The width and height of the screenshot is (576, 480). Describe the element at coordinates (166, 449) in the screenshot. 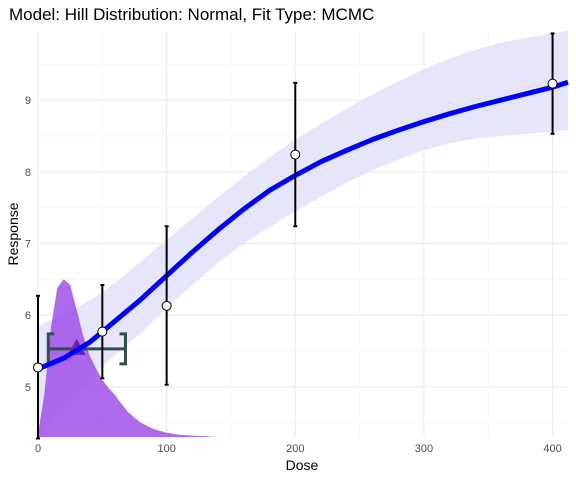

I see `x-tick-label: 100` at that location.